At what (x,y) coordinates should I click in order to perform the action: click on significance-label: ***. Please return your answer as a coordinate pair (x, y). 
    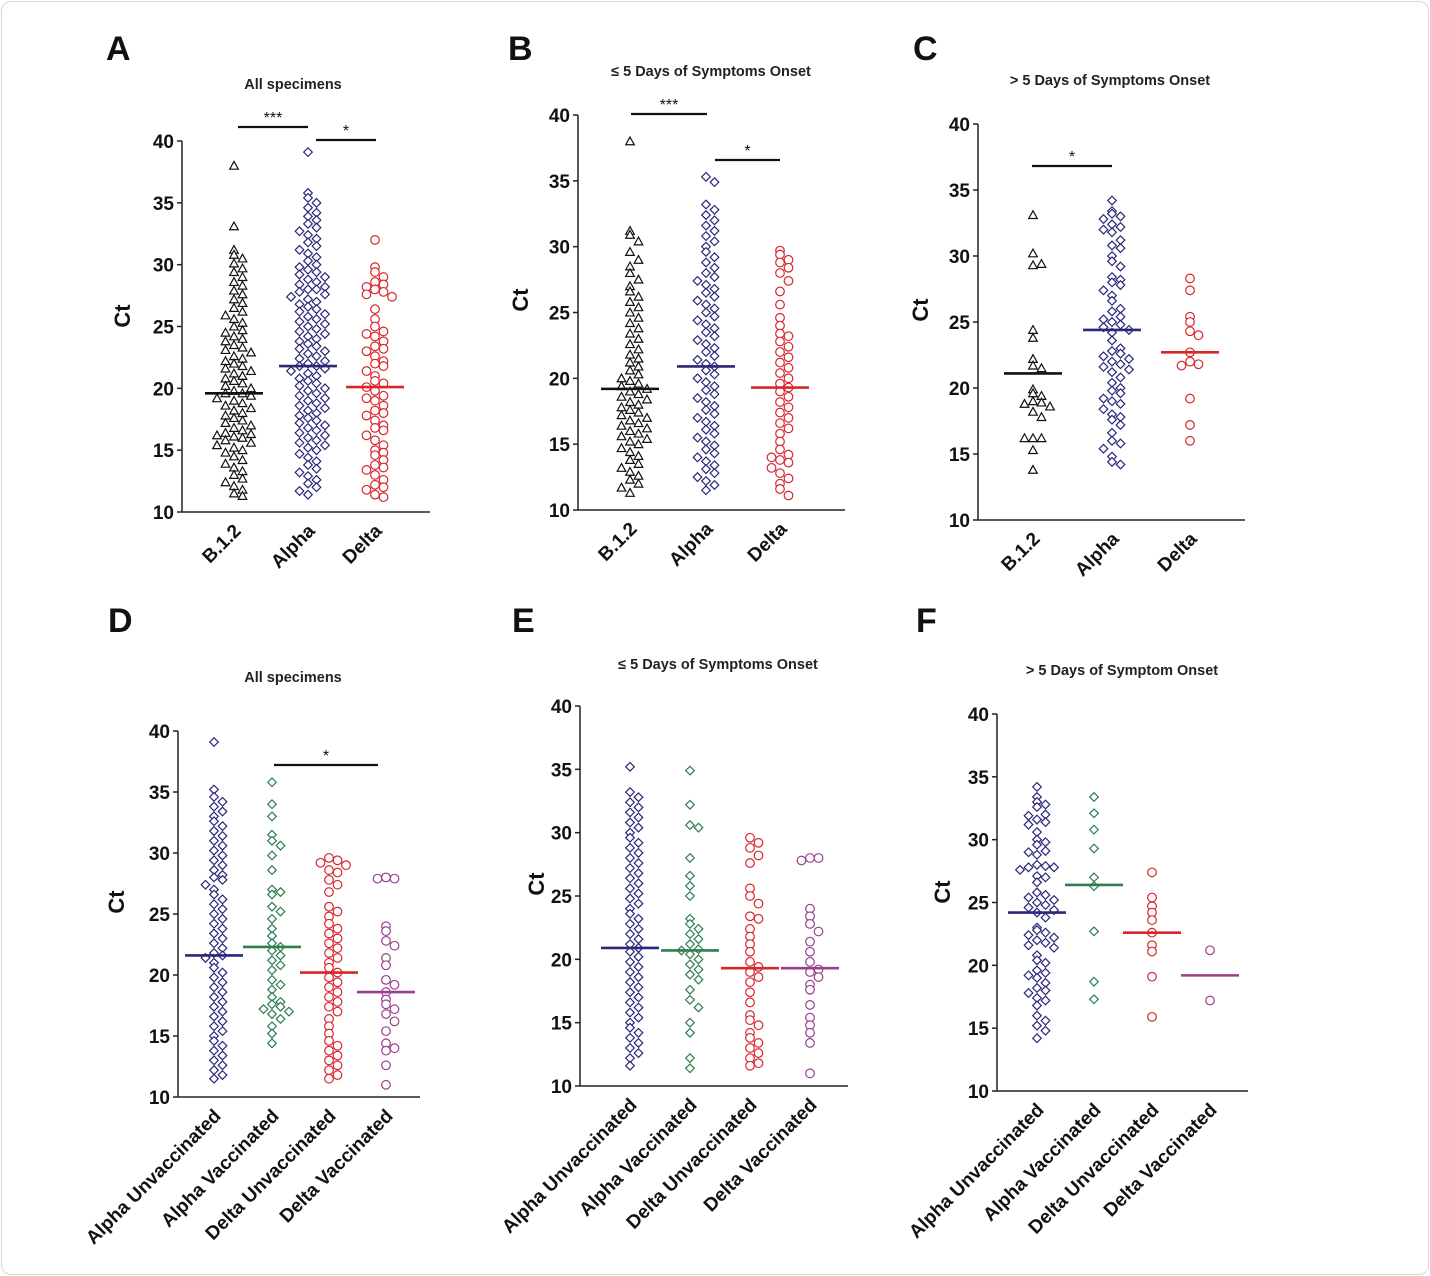
    Looking at the image, I should click on (669, 105).